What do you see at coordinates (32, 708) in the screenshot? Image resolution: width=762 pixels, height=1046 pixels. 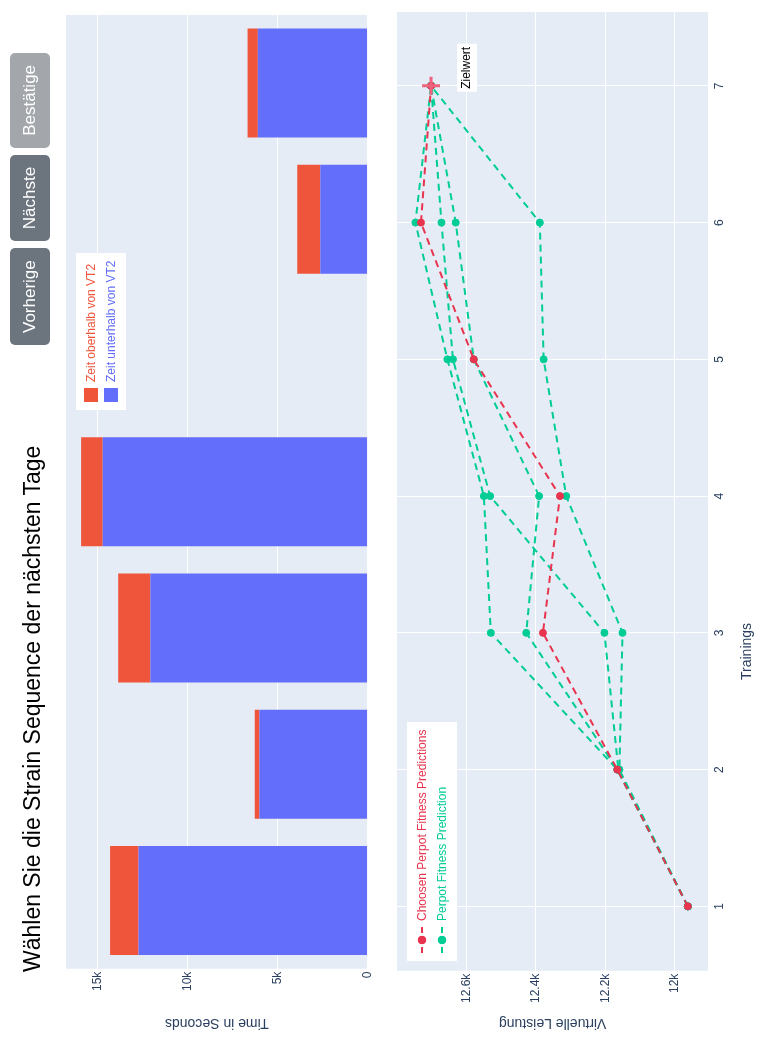 I see `text: Wählen Sie die Strain Sequence der nächsten Tage` at bounding box center [32, 708].